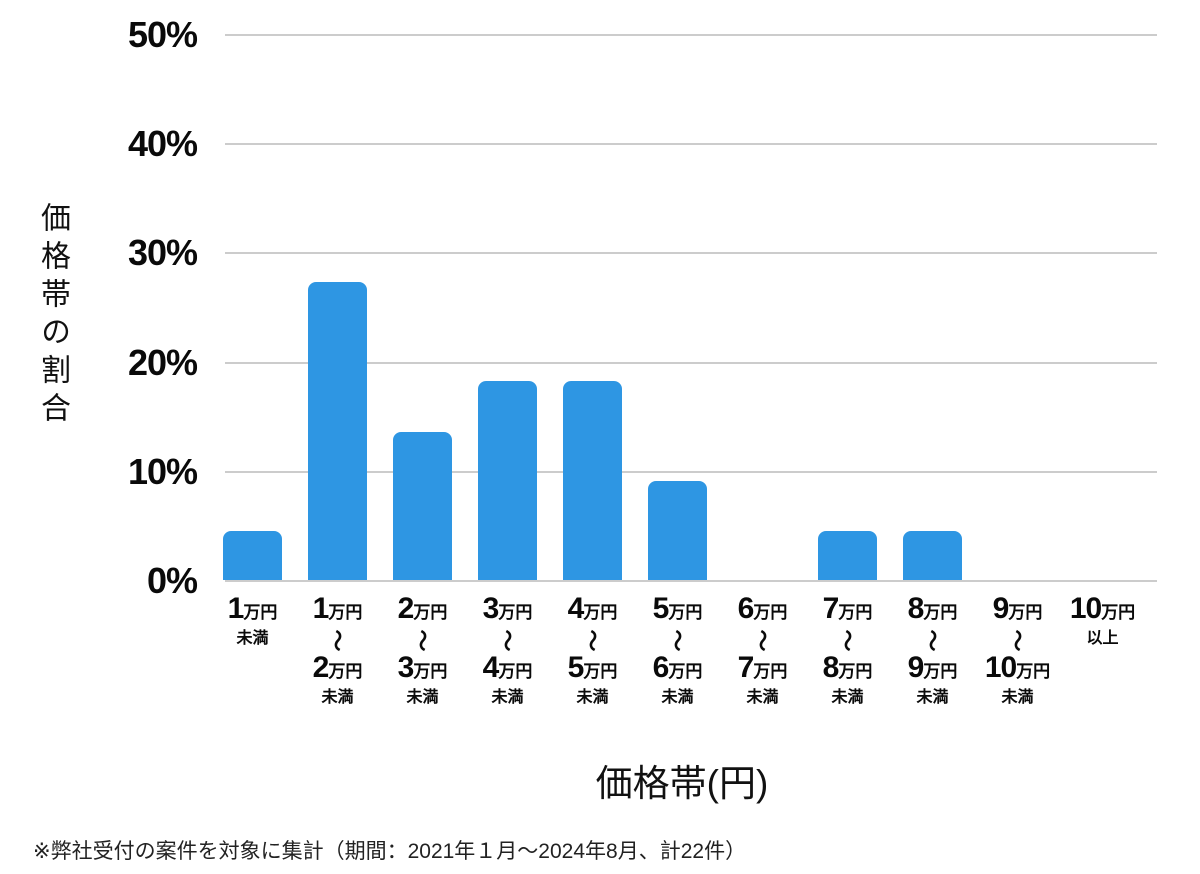 This screenshot has width=1200, height=874. I want to click on x-category-label: 6万円〜 7万円 未満, so click(762, 651).